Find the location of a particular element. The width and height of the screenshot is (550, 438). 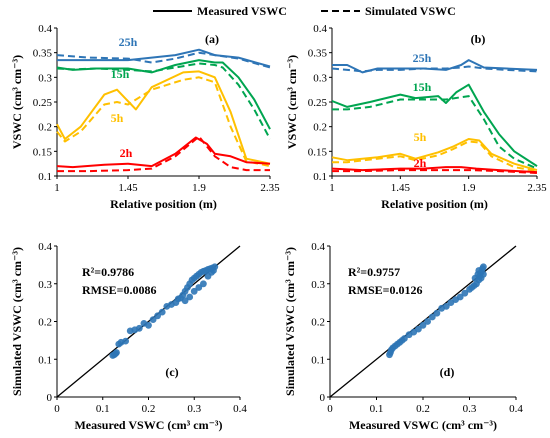

x-tick-label: 2.35 is located at coordinates (537, 188).